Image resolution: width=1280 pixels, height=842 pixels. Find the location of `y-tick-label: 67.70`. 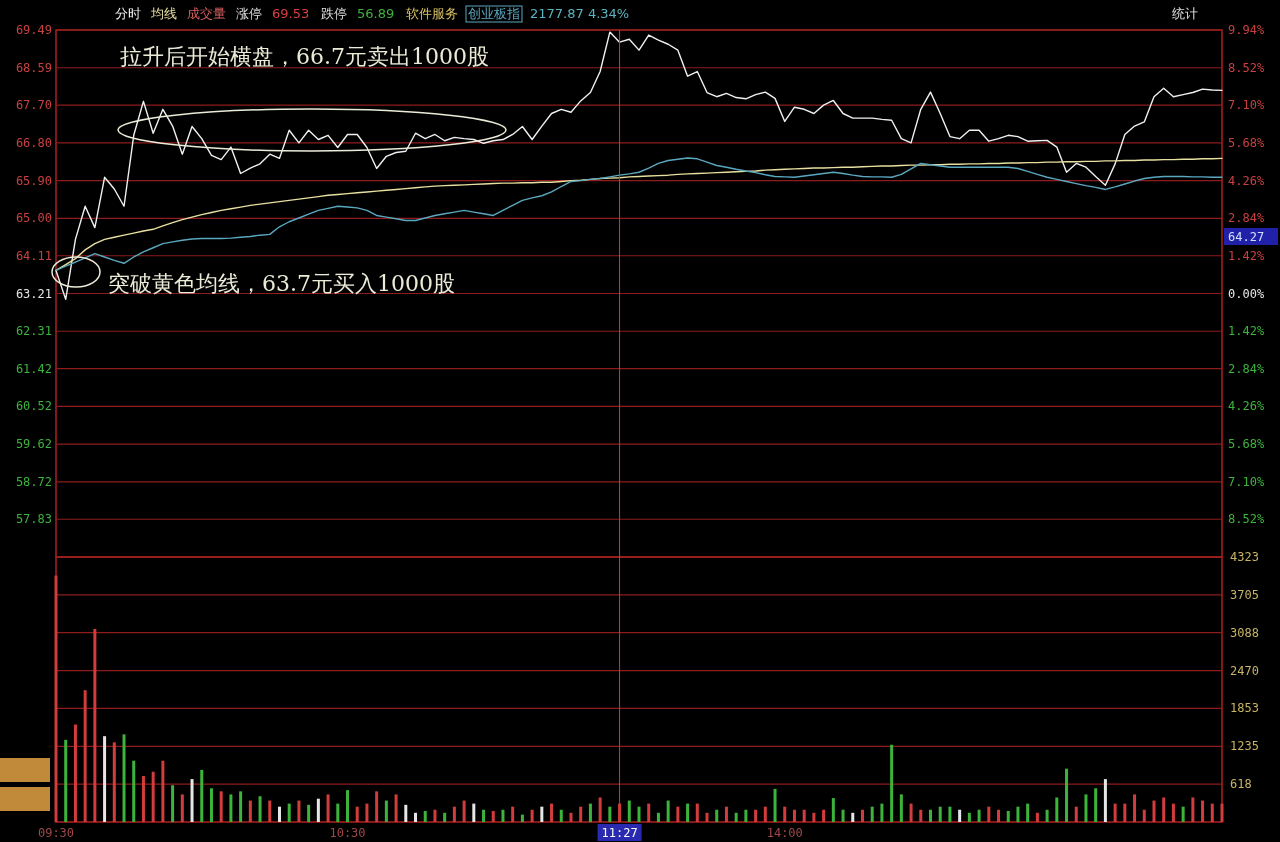

y-tick-label: 67.70 is located at coordinates (33, 105).